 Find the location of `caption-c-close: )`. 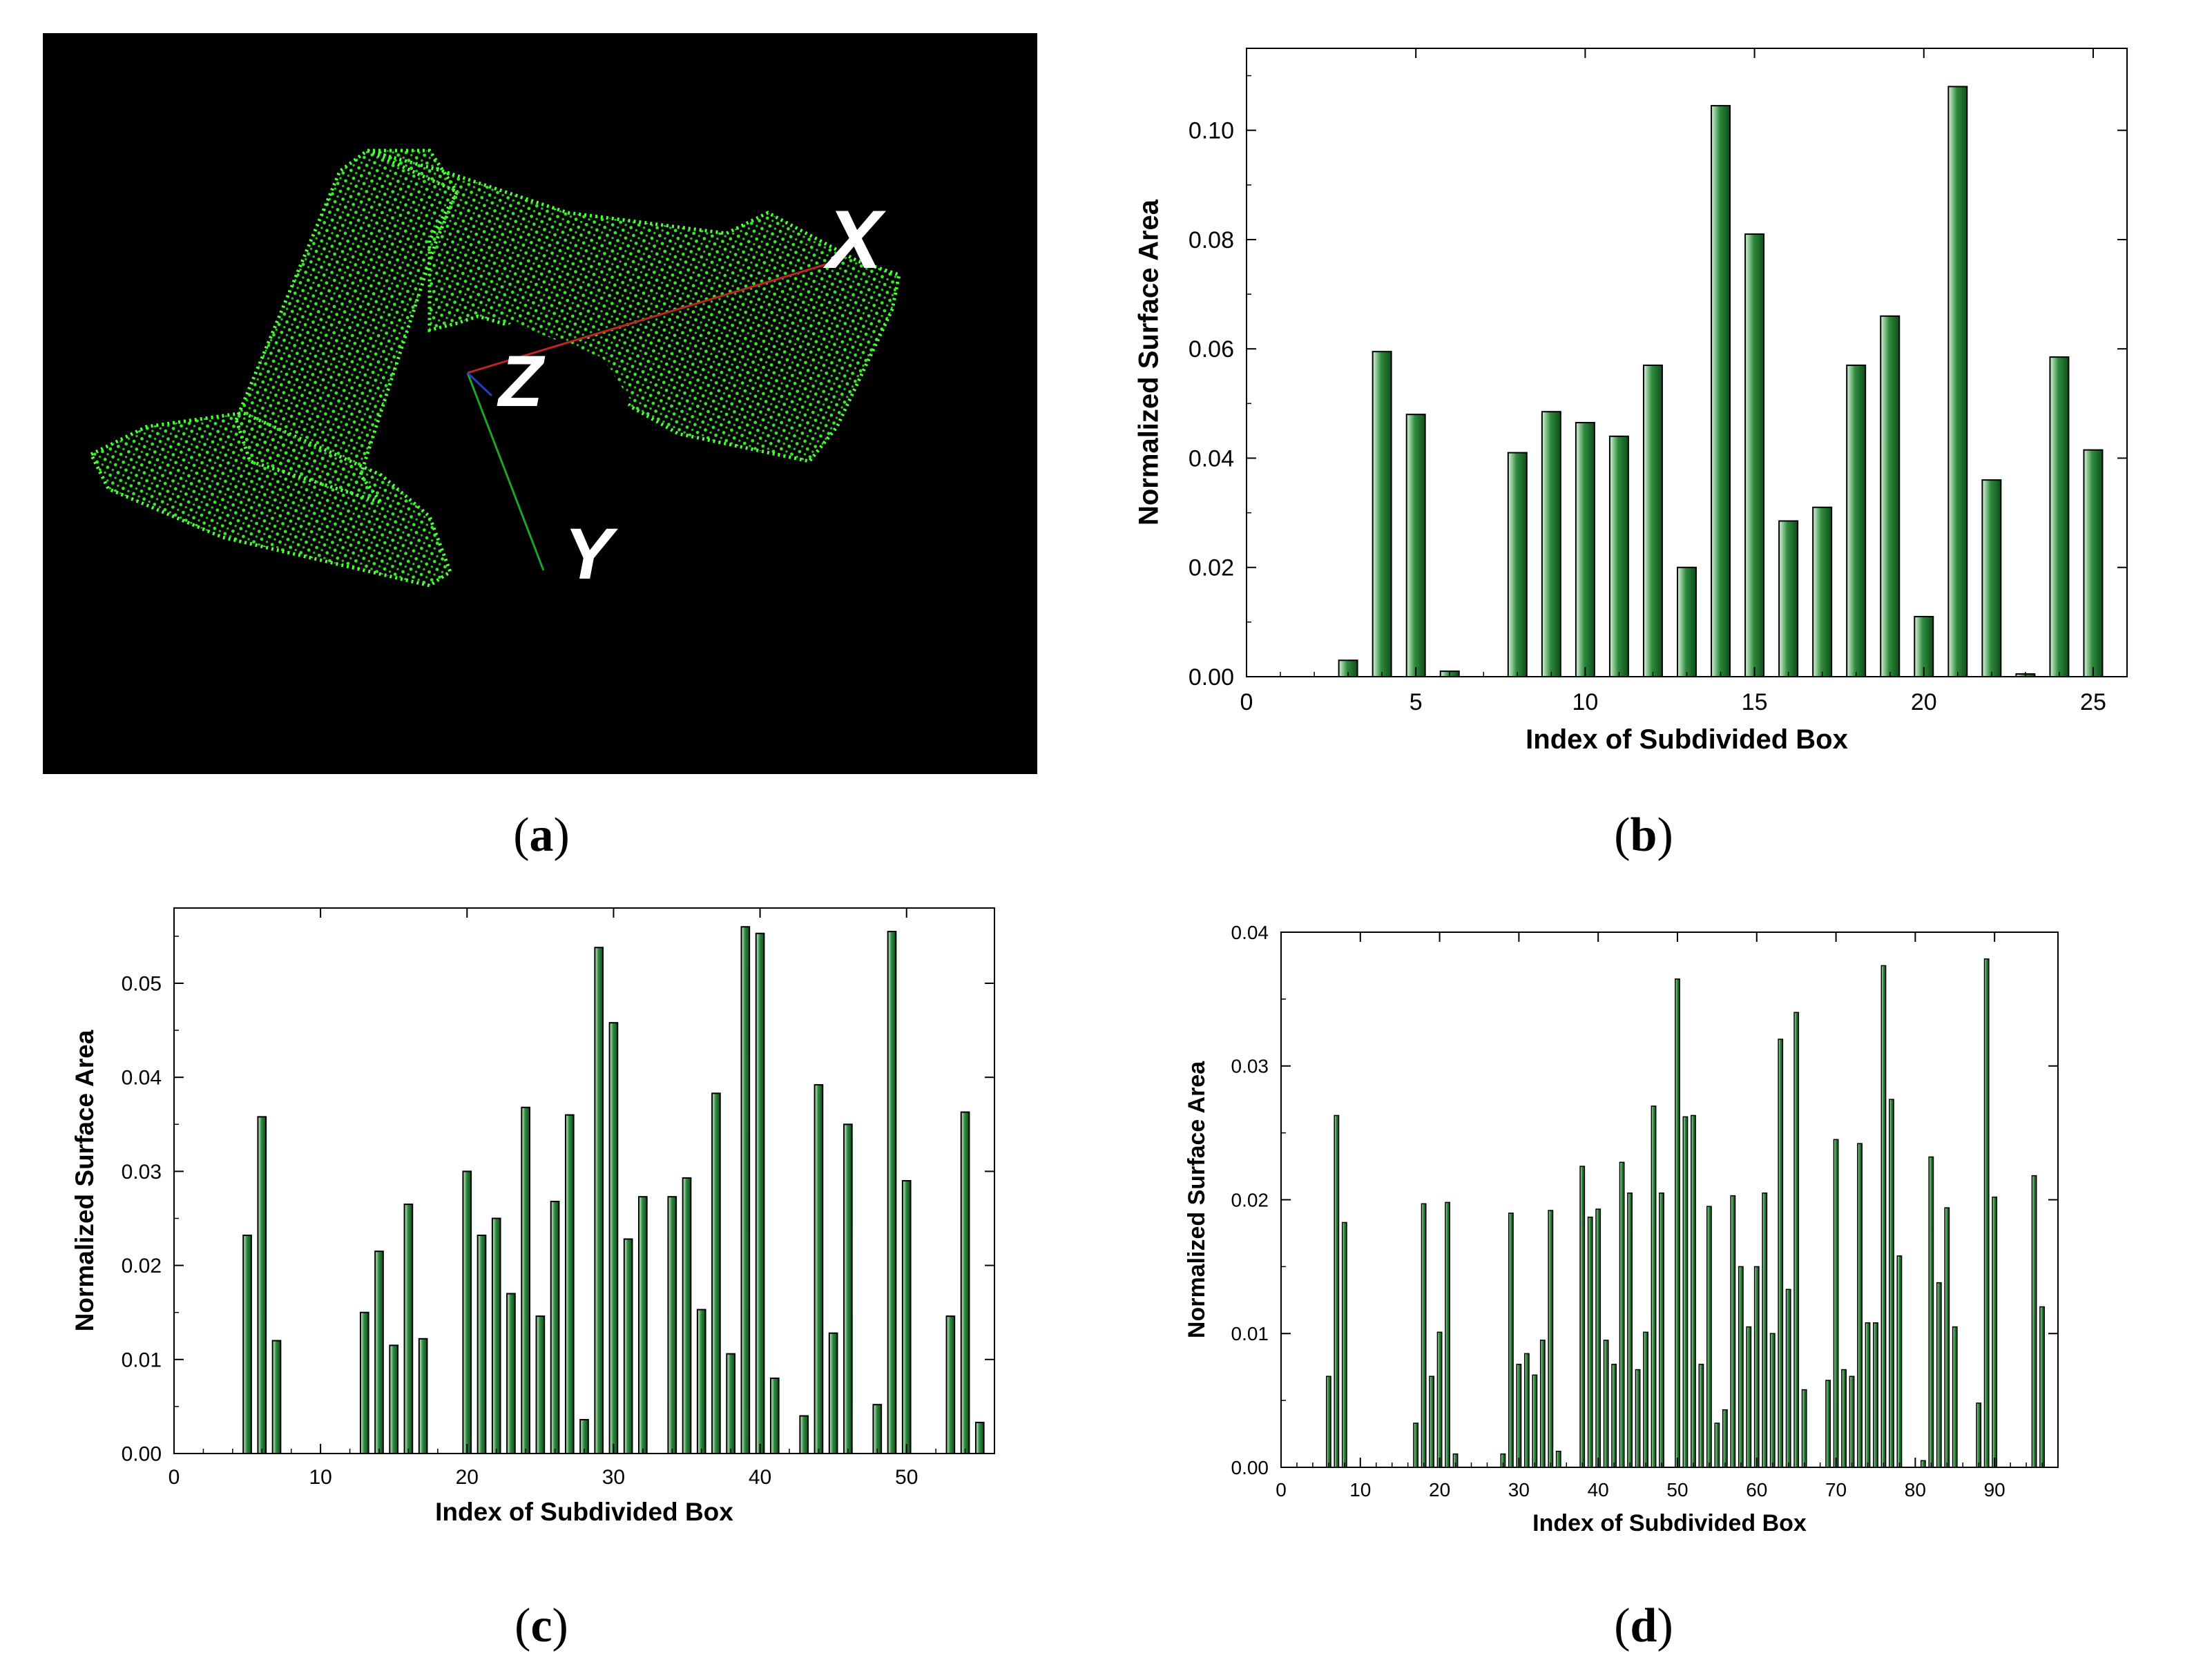

caption-c-close: ) is located at coordinates (560, 1625).